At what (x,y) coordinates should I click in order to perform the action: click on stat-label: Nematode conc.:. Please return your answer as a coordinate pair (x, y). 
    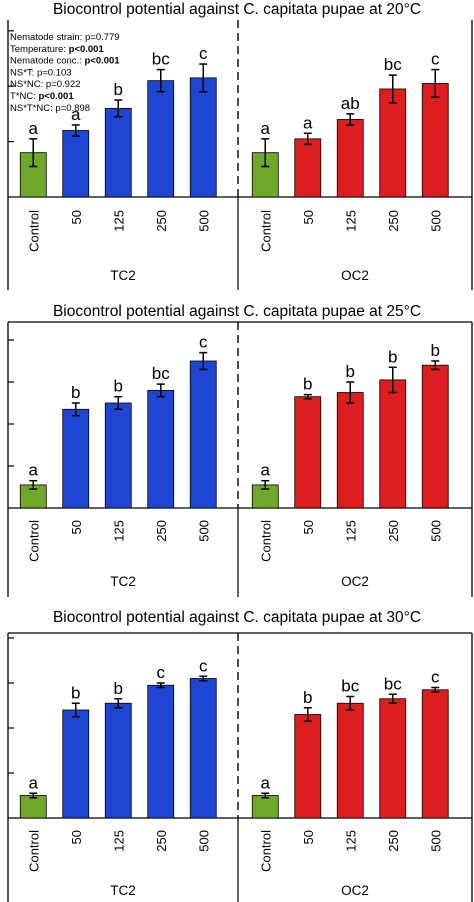
    Looking at the image, I should click on (47, 61).